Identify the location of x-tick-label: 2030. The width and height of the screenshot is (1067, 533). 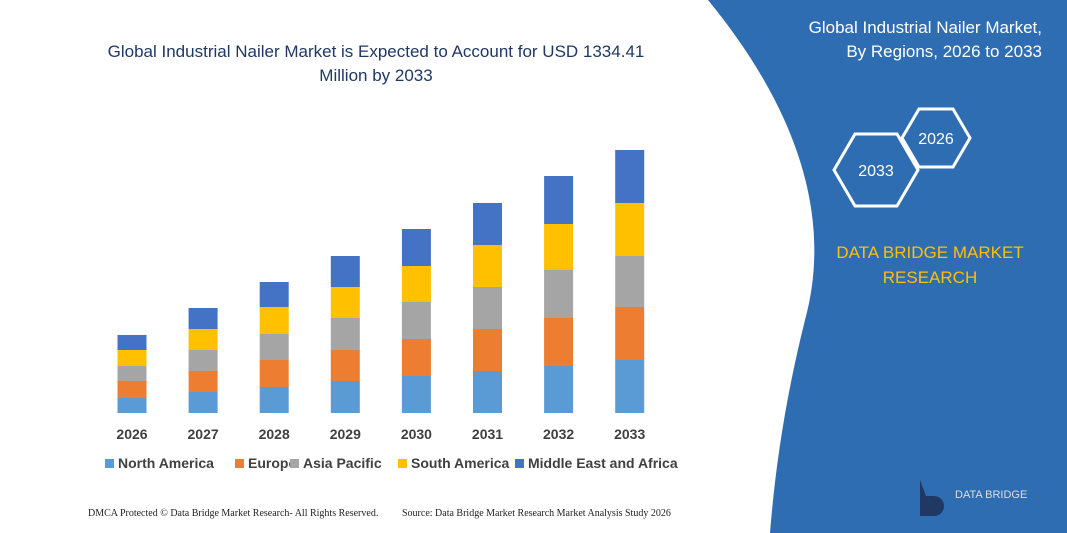
(416, 434).